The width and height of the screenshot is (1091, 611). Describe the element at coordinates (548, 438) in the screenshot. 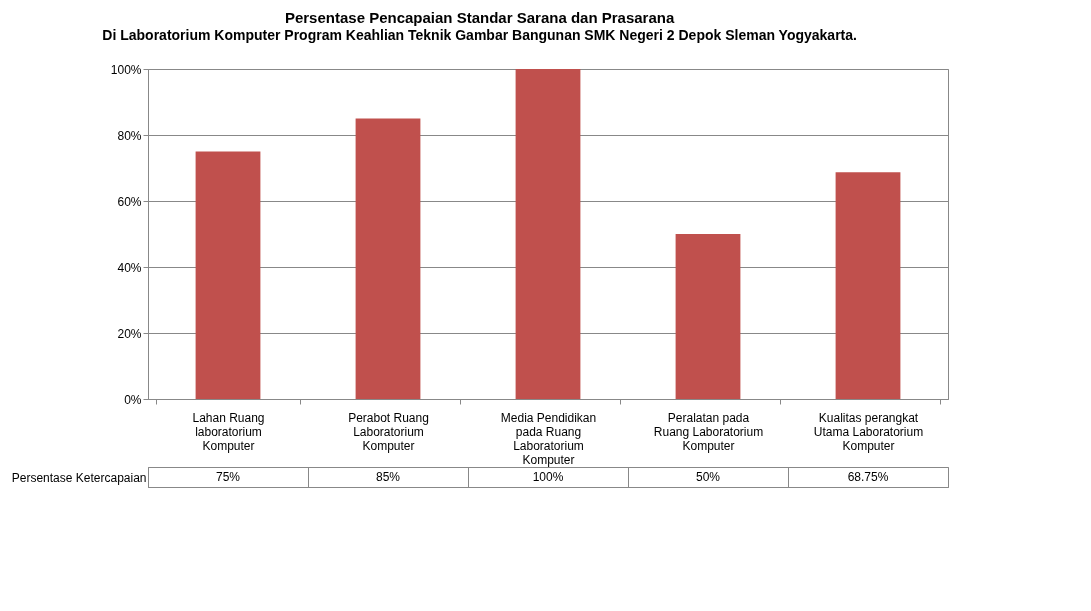

I see `x-tick-label: Media Pendidikan pada Ruang Laboratorium Komputer` at that location.